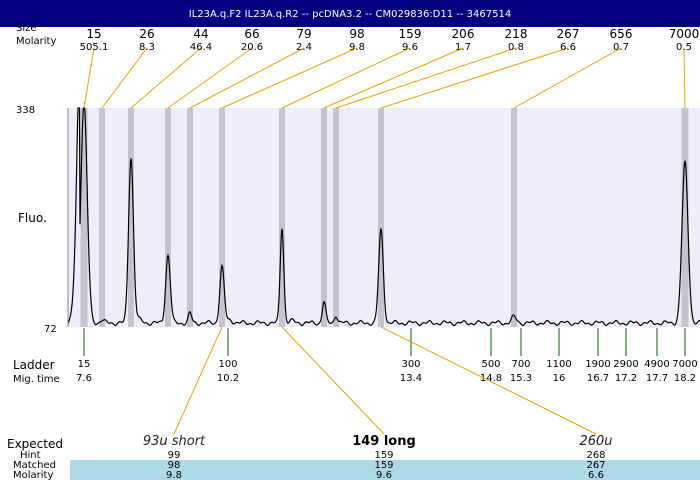 The image size is (700, 480). Describe the element at coordinates (595, 455) in the screenshot. I see `expected-hint: 268` at that location.